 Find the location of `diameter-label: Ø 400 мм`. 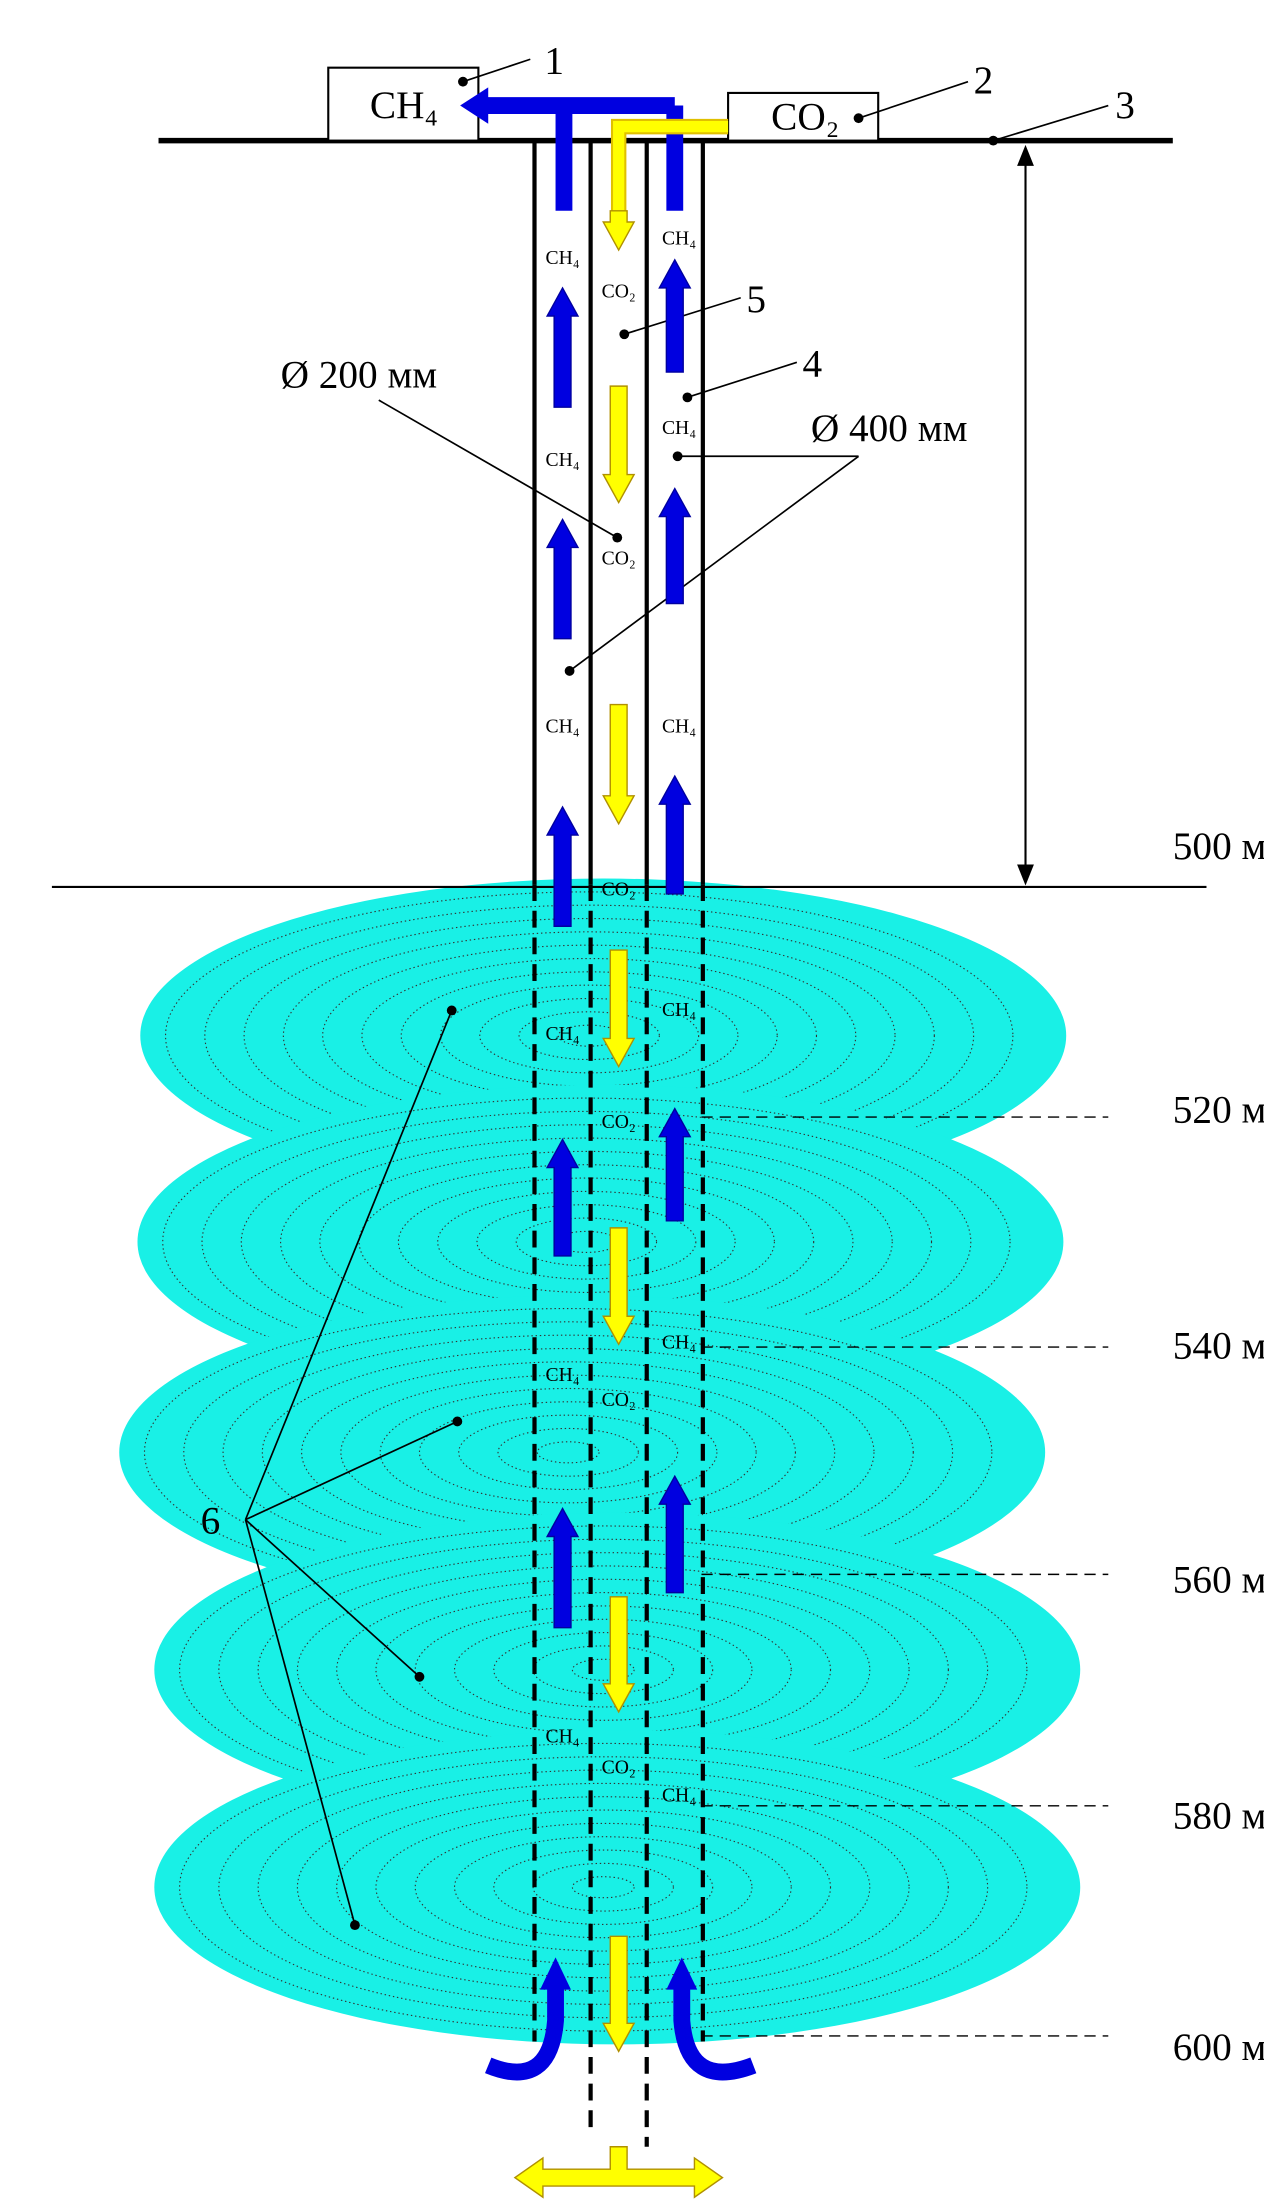

diameter-label: Ø 400 мм is located at coordinates (889, 428).